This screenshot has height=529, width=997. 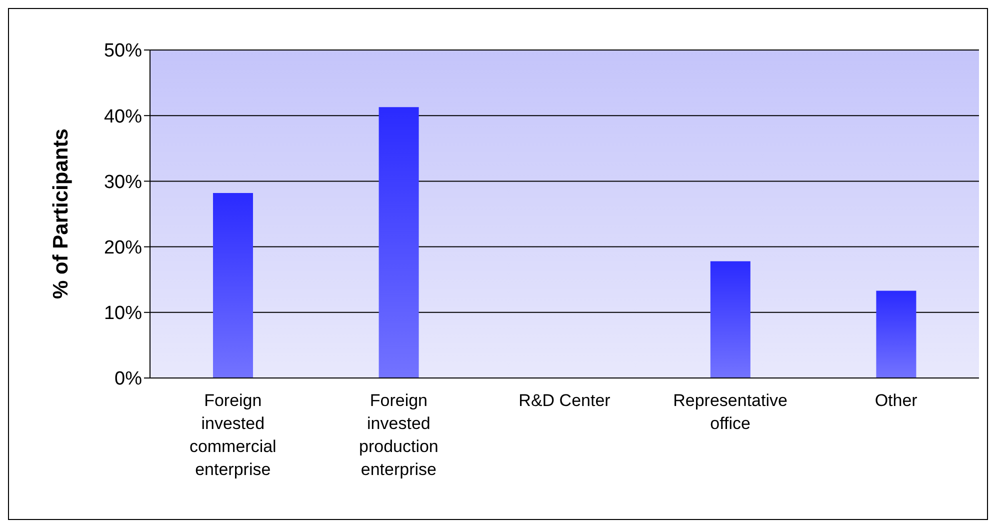 What do you see at coordinates (123, 51) in the screenshot?
I see `y-tick-label: 50%` at bounding box center [123, 51].